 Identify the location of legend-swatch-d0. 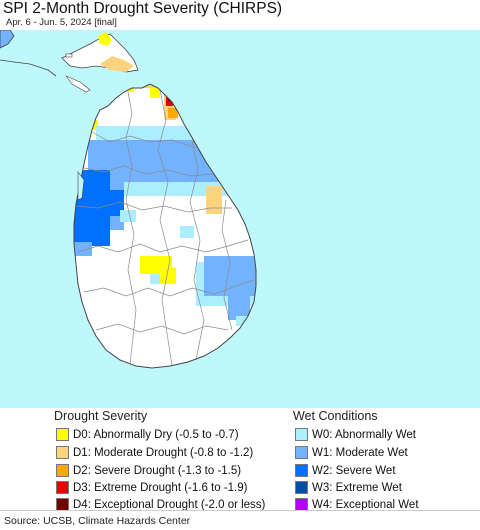
(62, 434).